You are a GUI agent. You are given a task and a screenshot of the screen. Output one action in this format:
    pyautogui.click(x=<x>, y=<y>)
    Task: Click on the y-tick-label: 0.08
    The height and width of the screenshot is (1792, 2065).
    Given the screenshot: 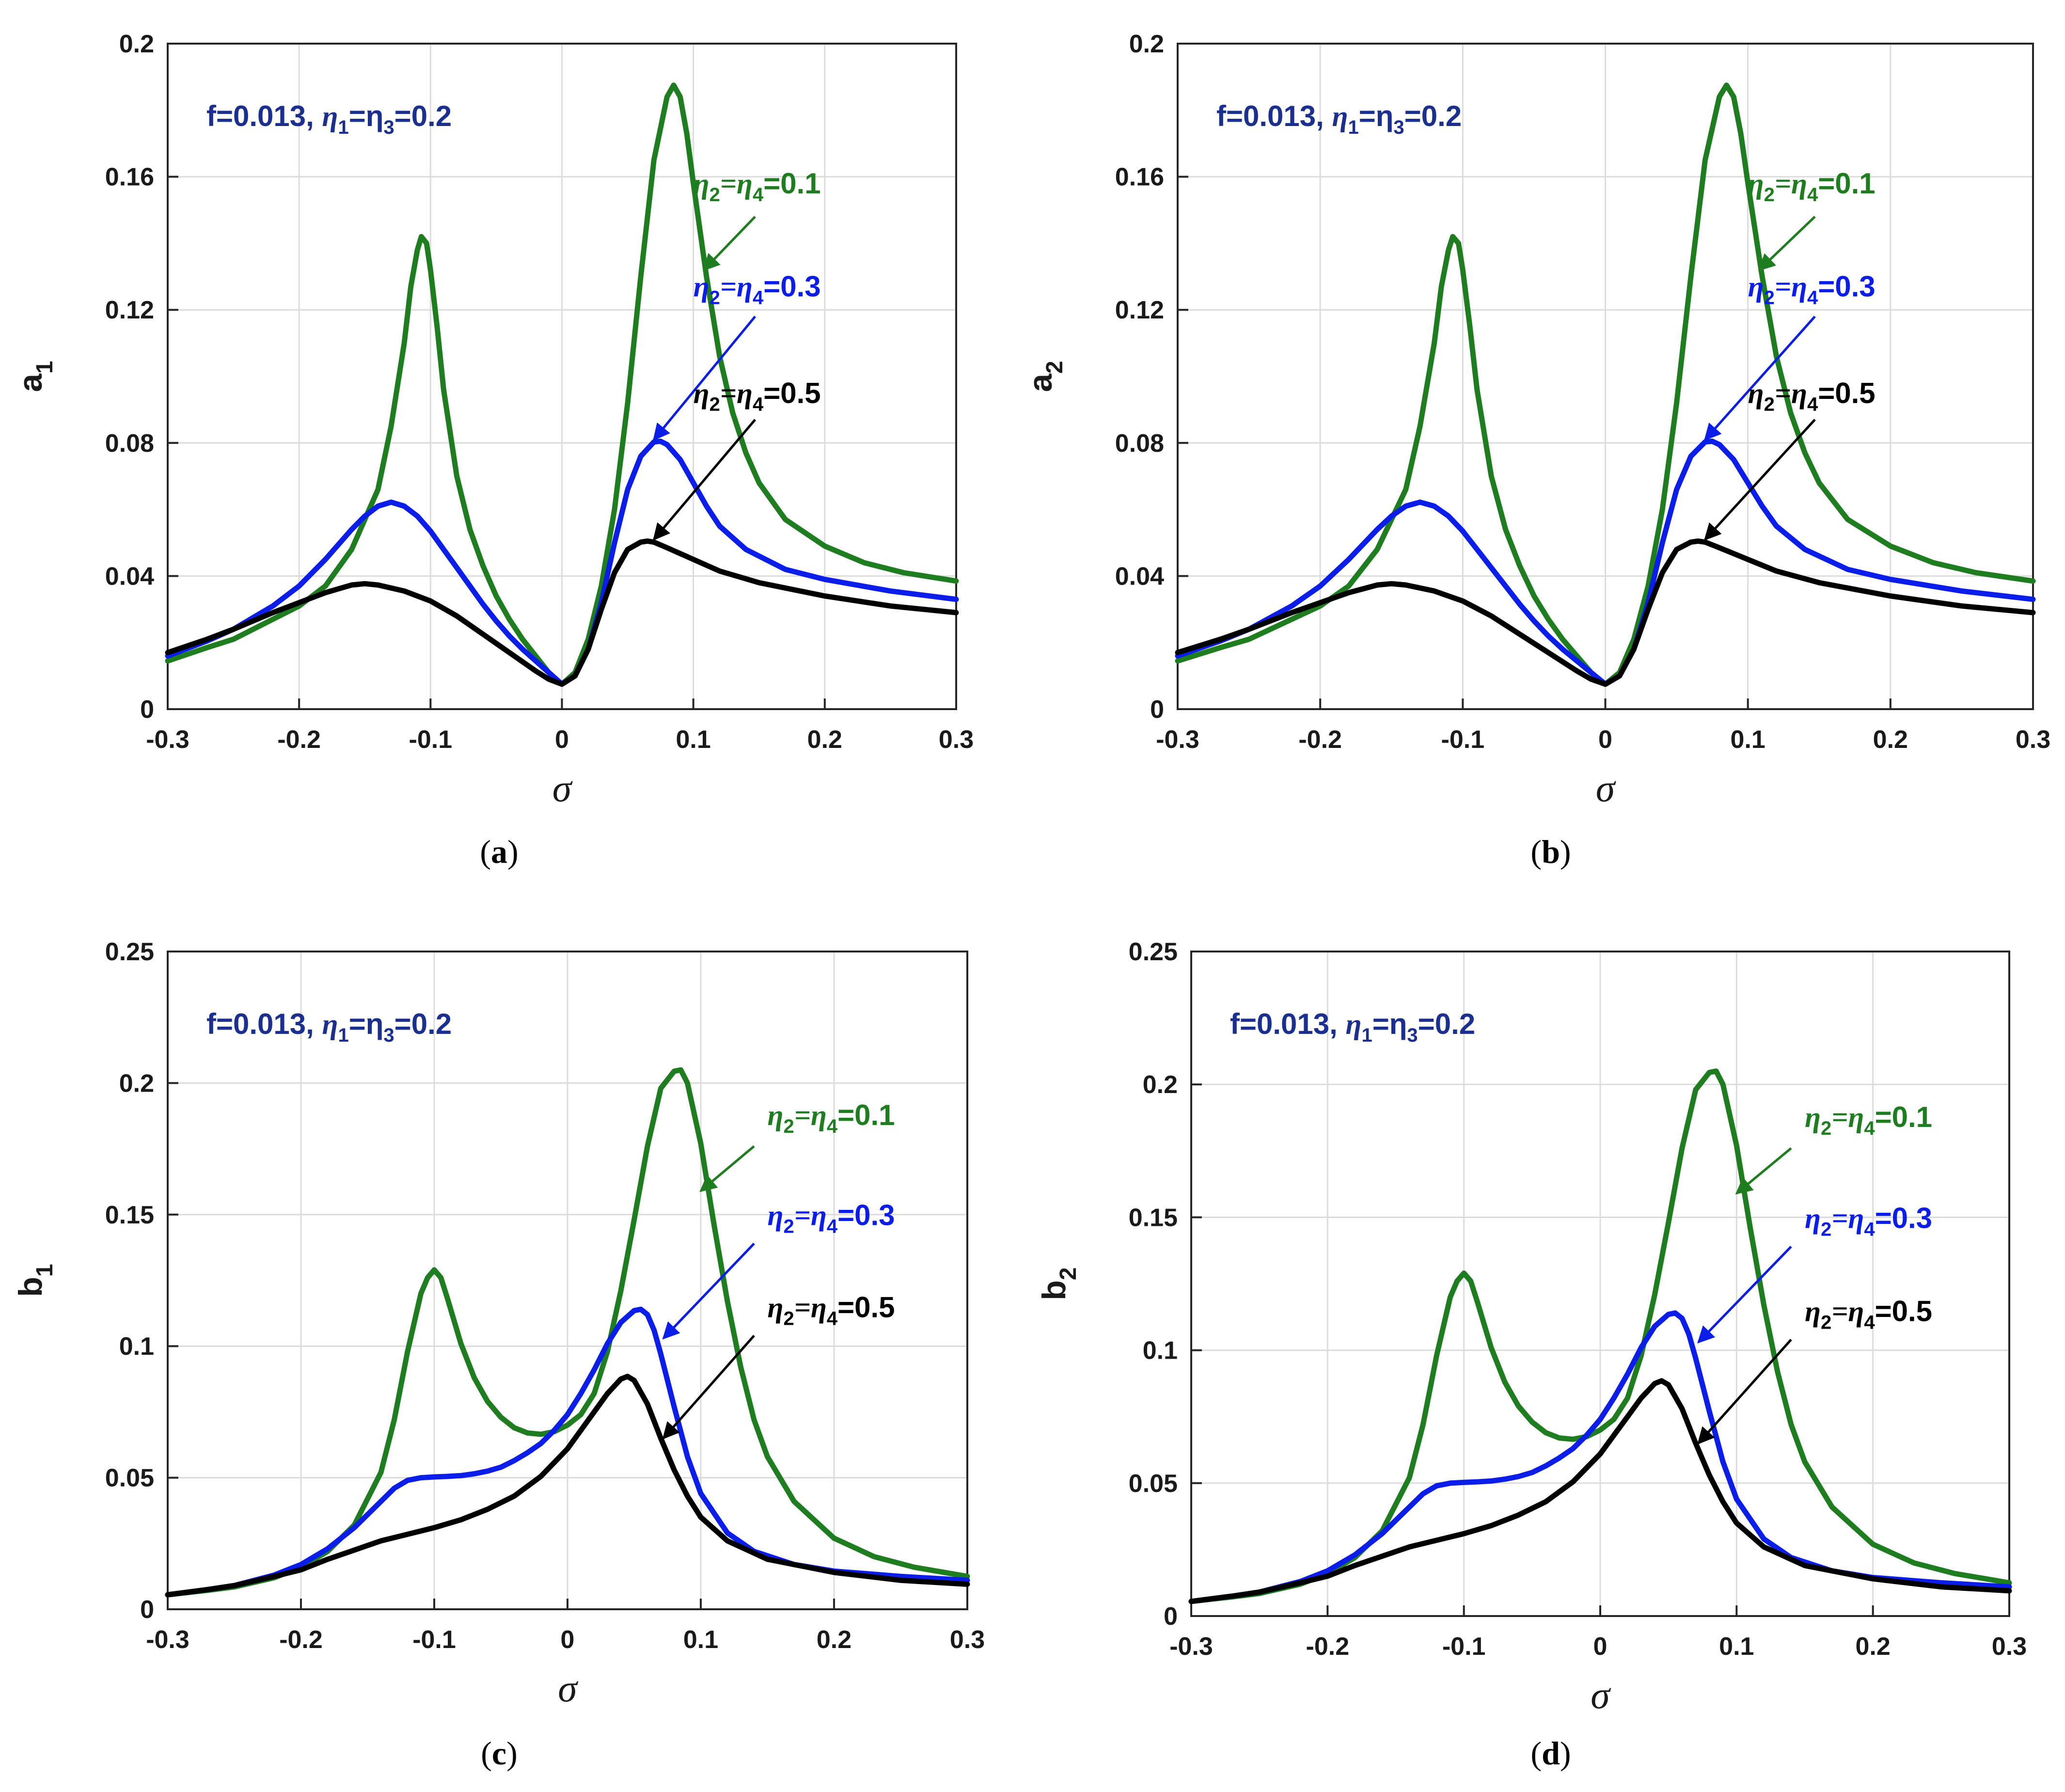 What is the action you would take?
    pyautogui.click(x=129, y=443)
    